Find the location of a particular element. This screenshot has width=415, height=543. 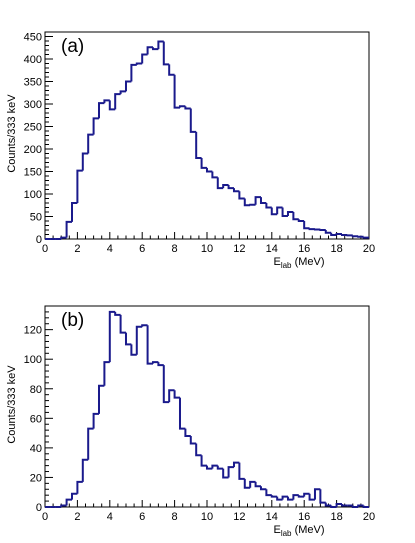

panel-a-y-tick-label: 450 is located at coordinates (33, 38).